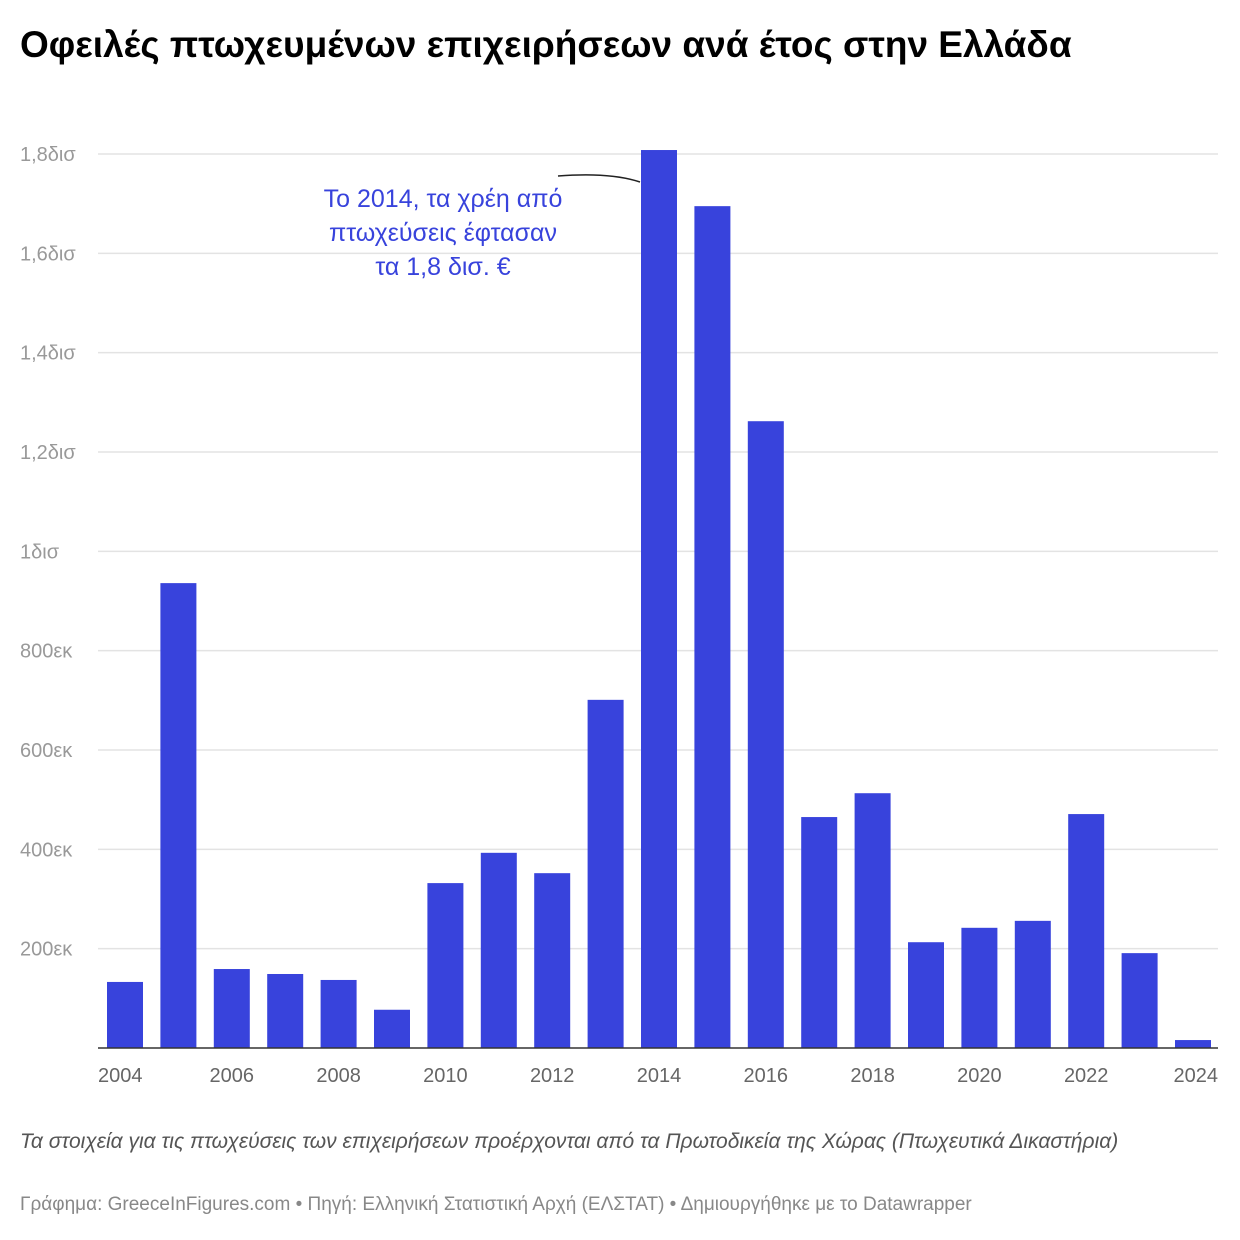  What do you see at coordinates (819, 932) in the screenshot?
I see `bar-2017` at bounding box center [819, 932].